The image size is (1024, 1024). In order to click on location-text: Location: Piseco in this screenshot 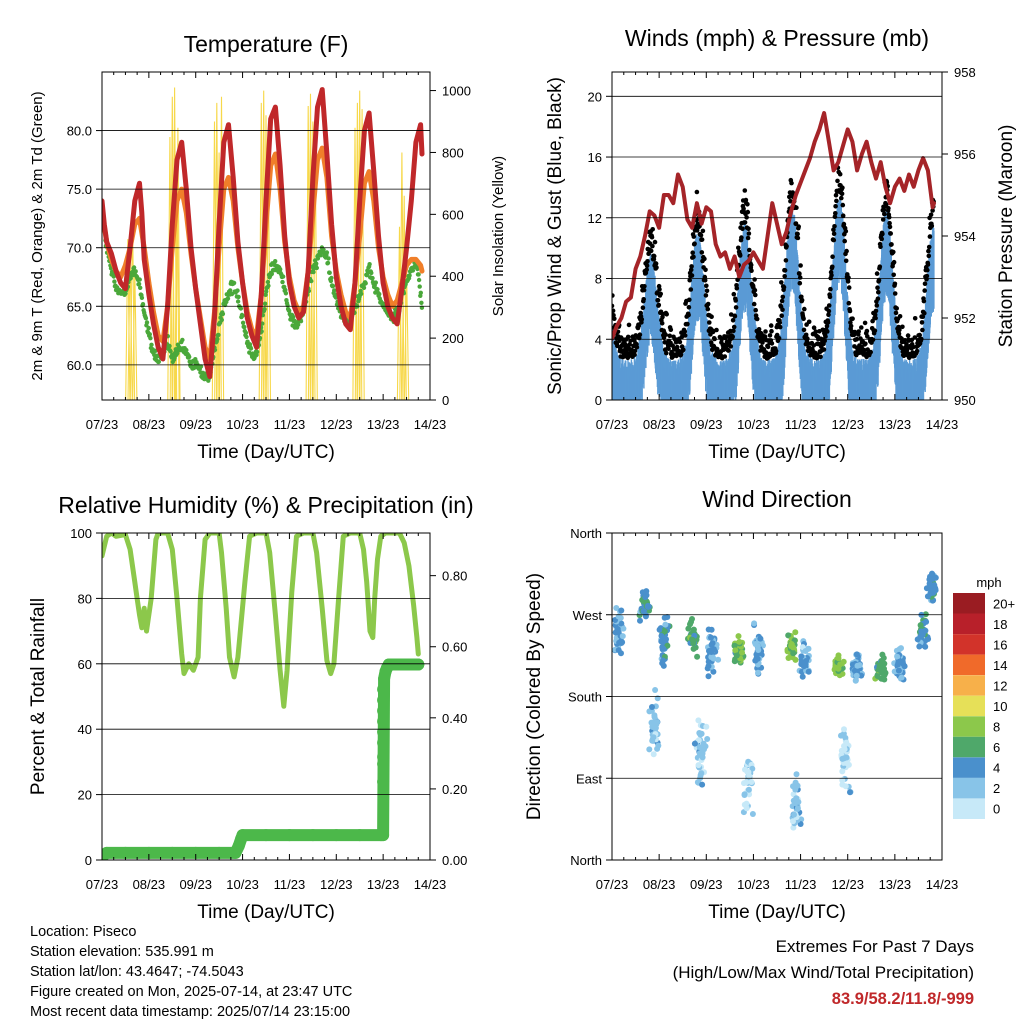, I will do `click(83, 932)`.